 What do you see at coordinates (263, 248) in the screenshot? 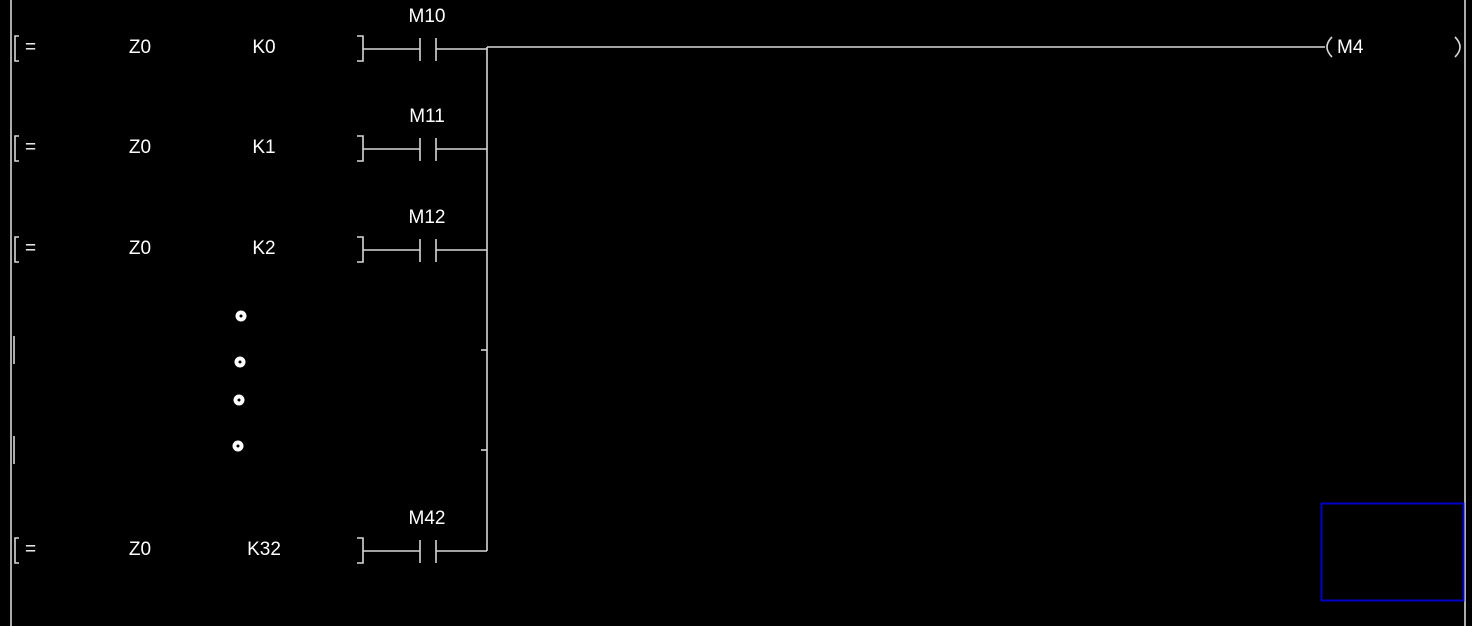
I see `compare-value: K2` at bounding box center [263, 248].